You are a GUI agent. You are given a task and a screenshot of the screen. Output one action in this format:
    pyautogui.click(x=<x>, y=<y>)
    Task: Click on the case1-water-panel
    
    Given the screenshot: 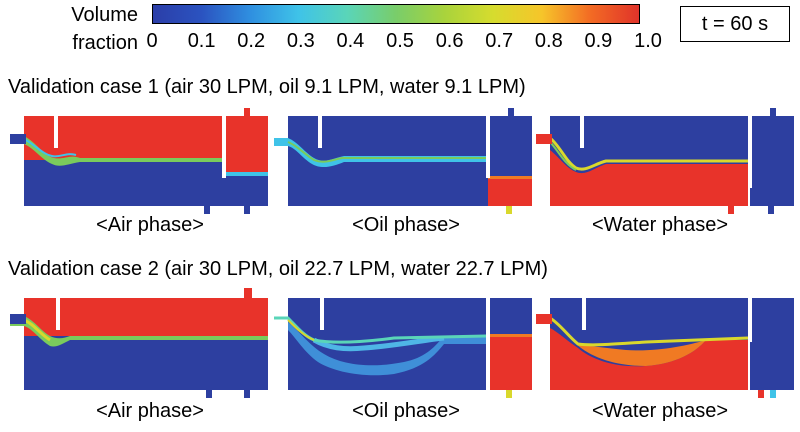 What is the action you would take?
    pyautogui.click(x=667, y=162)
    